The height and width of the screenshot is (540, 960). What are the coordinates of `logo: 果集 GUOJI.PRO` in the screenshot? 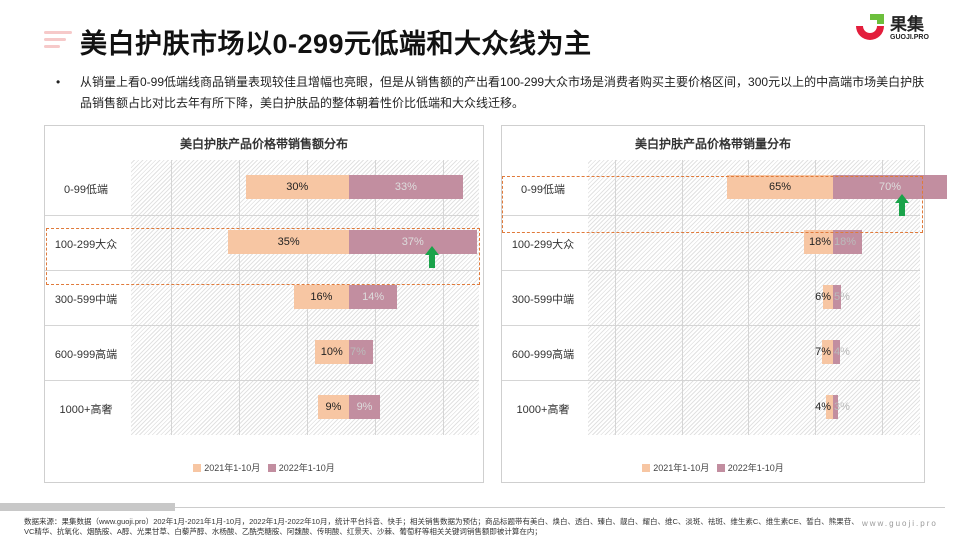 It's located at (899, 28).